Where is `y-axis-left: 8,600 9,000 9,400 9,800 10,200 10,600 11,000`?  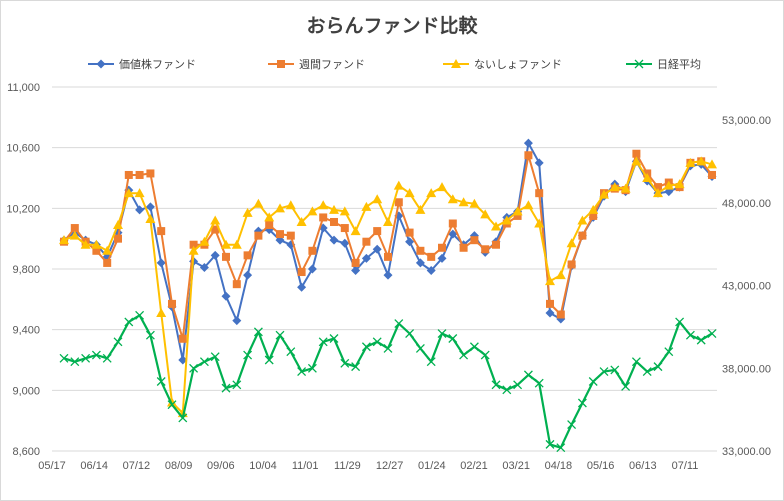
y-axis-left: 8,600 9,000 9,400 9,800 10,200 10,600 11,000 is located at coordinates (23, 270).